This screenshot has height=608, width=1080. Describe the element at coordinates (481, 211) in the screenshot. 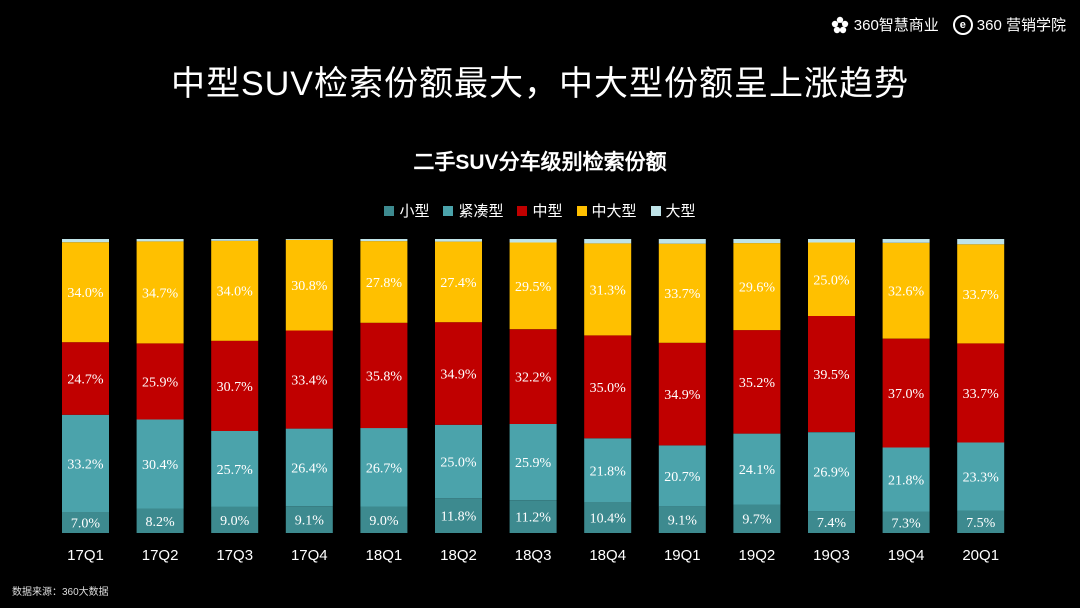

I see `legend-label: 紧凑型` at that location.